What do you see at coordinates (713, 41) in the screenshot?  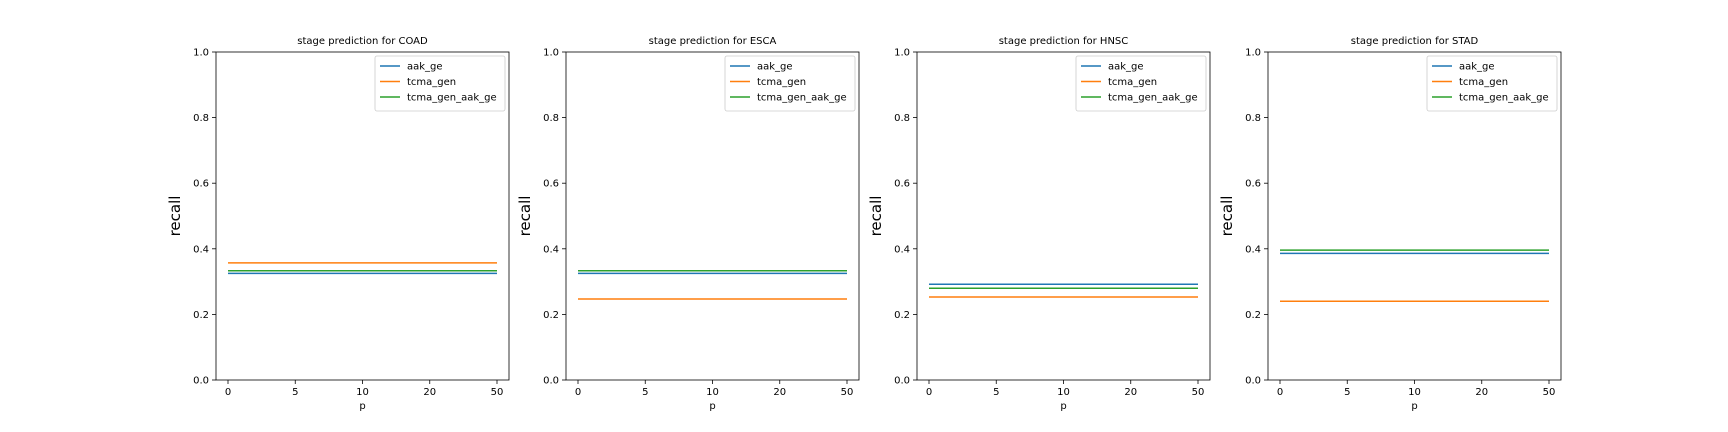 I see `chart-title: stage prediction for ESCA` at bounding box center [713, 41].